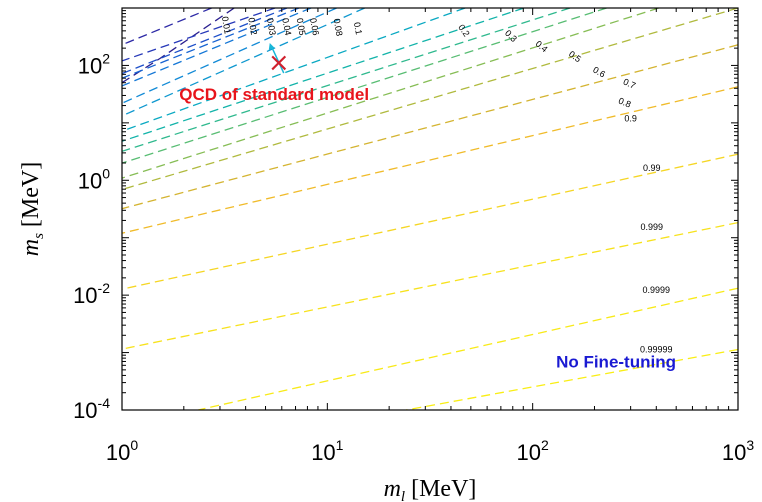  What do you see at coordinates (91, 294) in the screenshot?
I see `y-tick-label: 10⁻²` at bounding box center [91, 294].